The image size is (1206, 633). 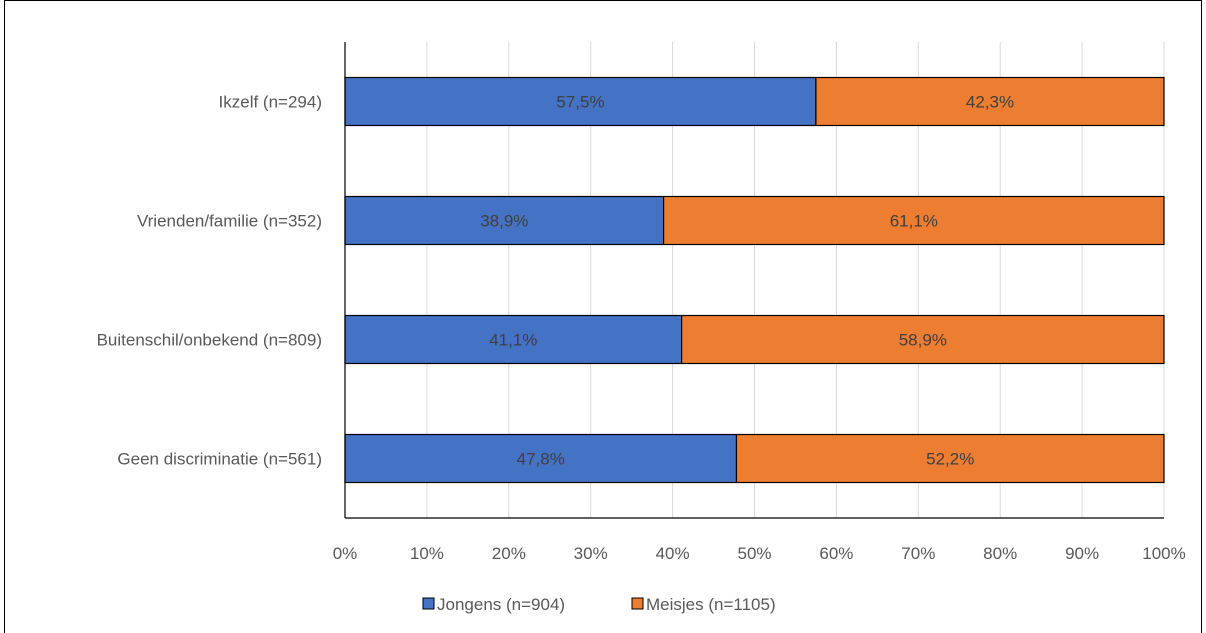 I want to click on legend-label: Jongens (n=904), so click(x=501, y=604).